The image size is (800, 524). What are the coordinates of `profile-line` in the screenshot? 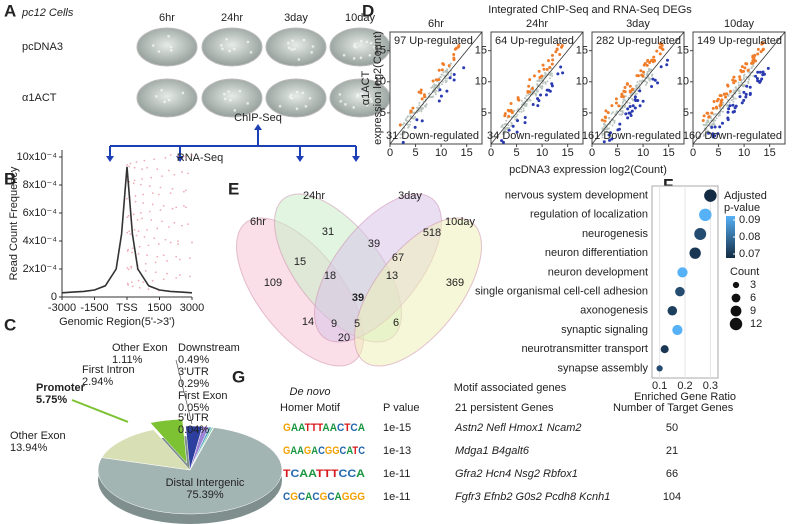 It's located at (127, 230).